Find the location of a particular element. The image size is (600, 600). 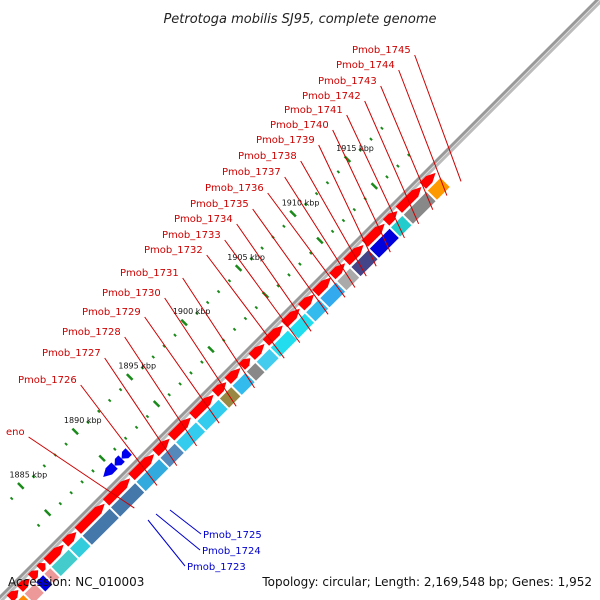

tick-label: 1885 kbp is located at coordinates (28, 475).